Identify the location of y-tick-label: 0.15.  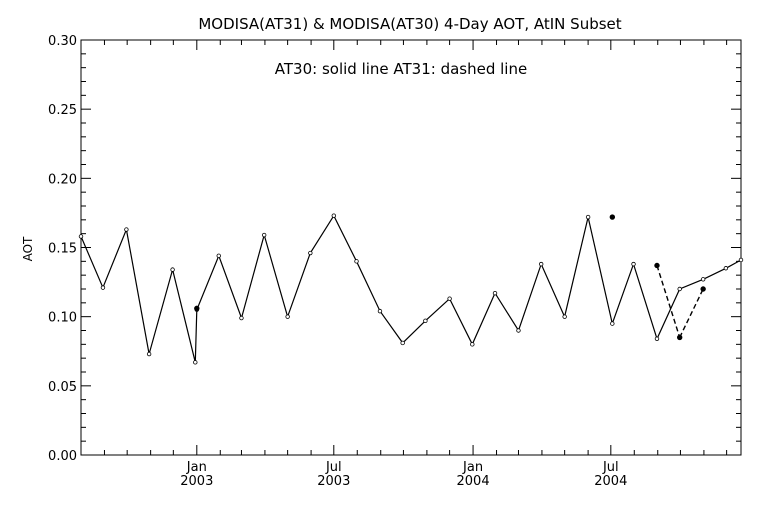
(62, 249).